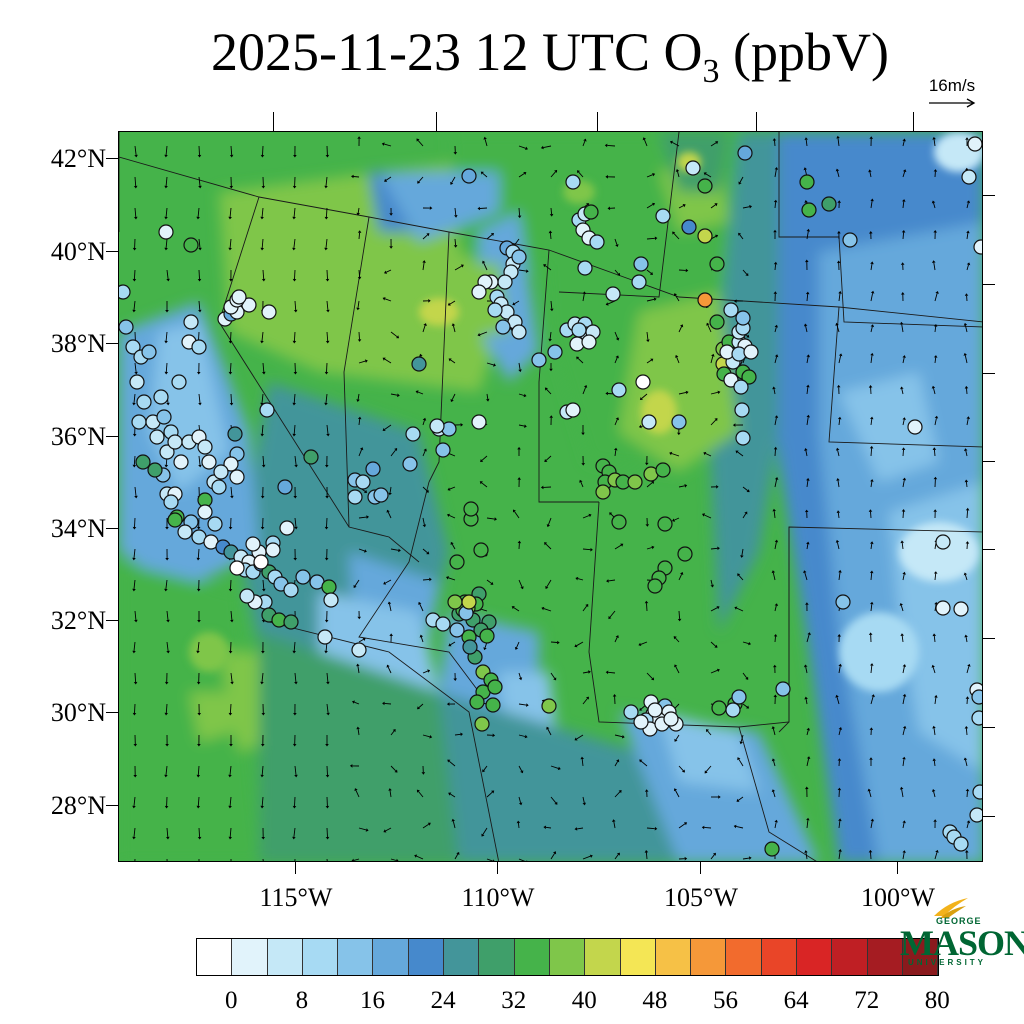 Image resolution: width=1024 pixels, height=1024 pixels. I want to click on map-title: 2025-11-23 12 UTC O3 (ppbV), so click(512, 62).